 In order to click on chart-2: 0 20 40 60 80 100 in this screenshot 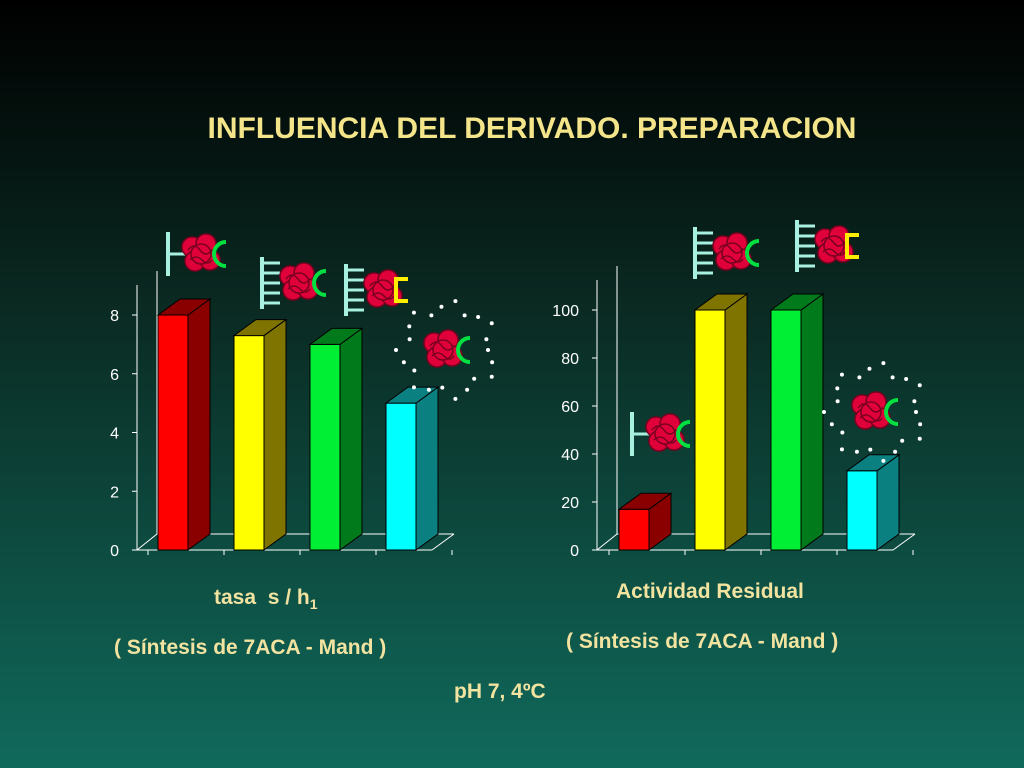, I will do `click(734, 413)`.